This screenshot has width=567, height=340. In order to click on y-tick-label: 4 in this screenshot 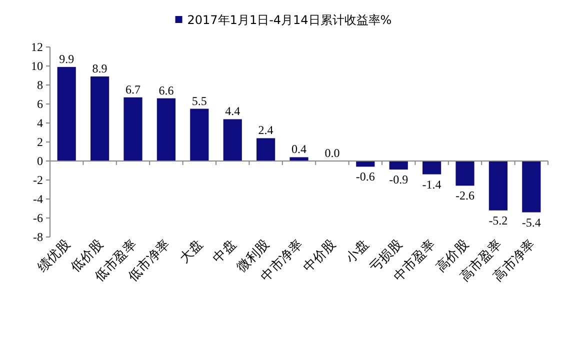, I will do `click(40, 123)`.